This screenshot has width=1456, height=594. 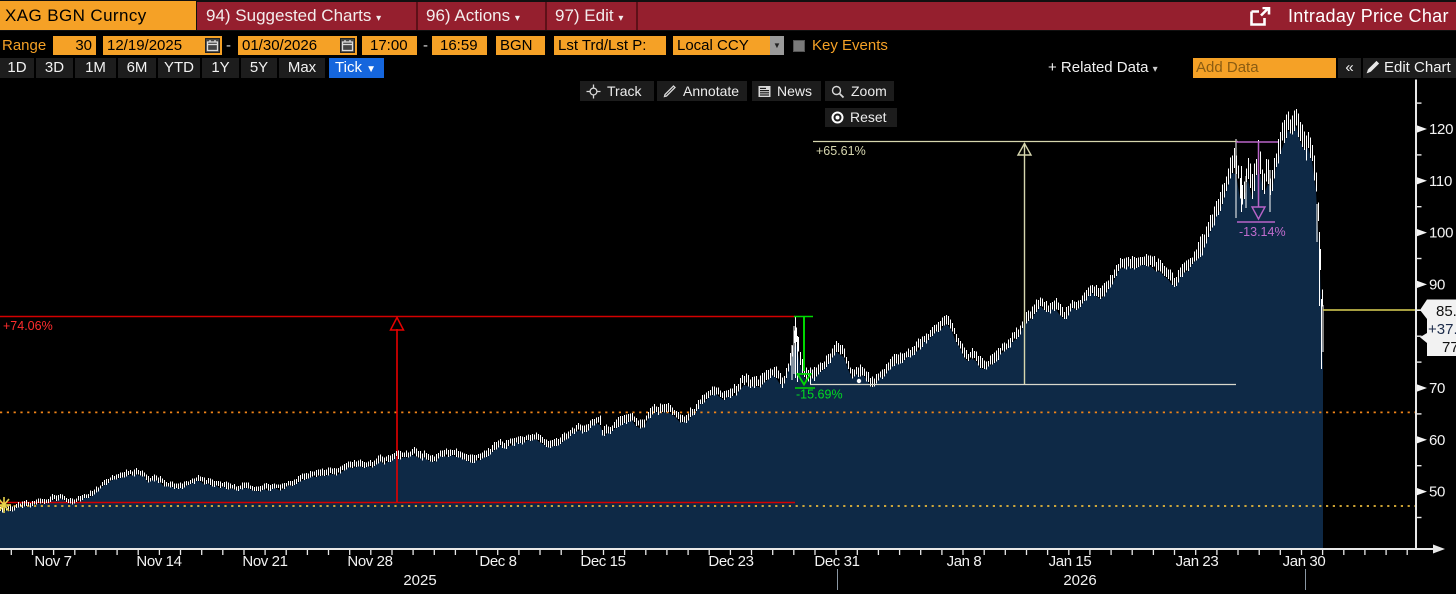 What do you see at coordinates (1449, 347) in the screenshot?
I see `svg-text: 77` at bounding box center [1449, 347].